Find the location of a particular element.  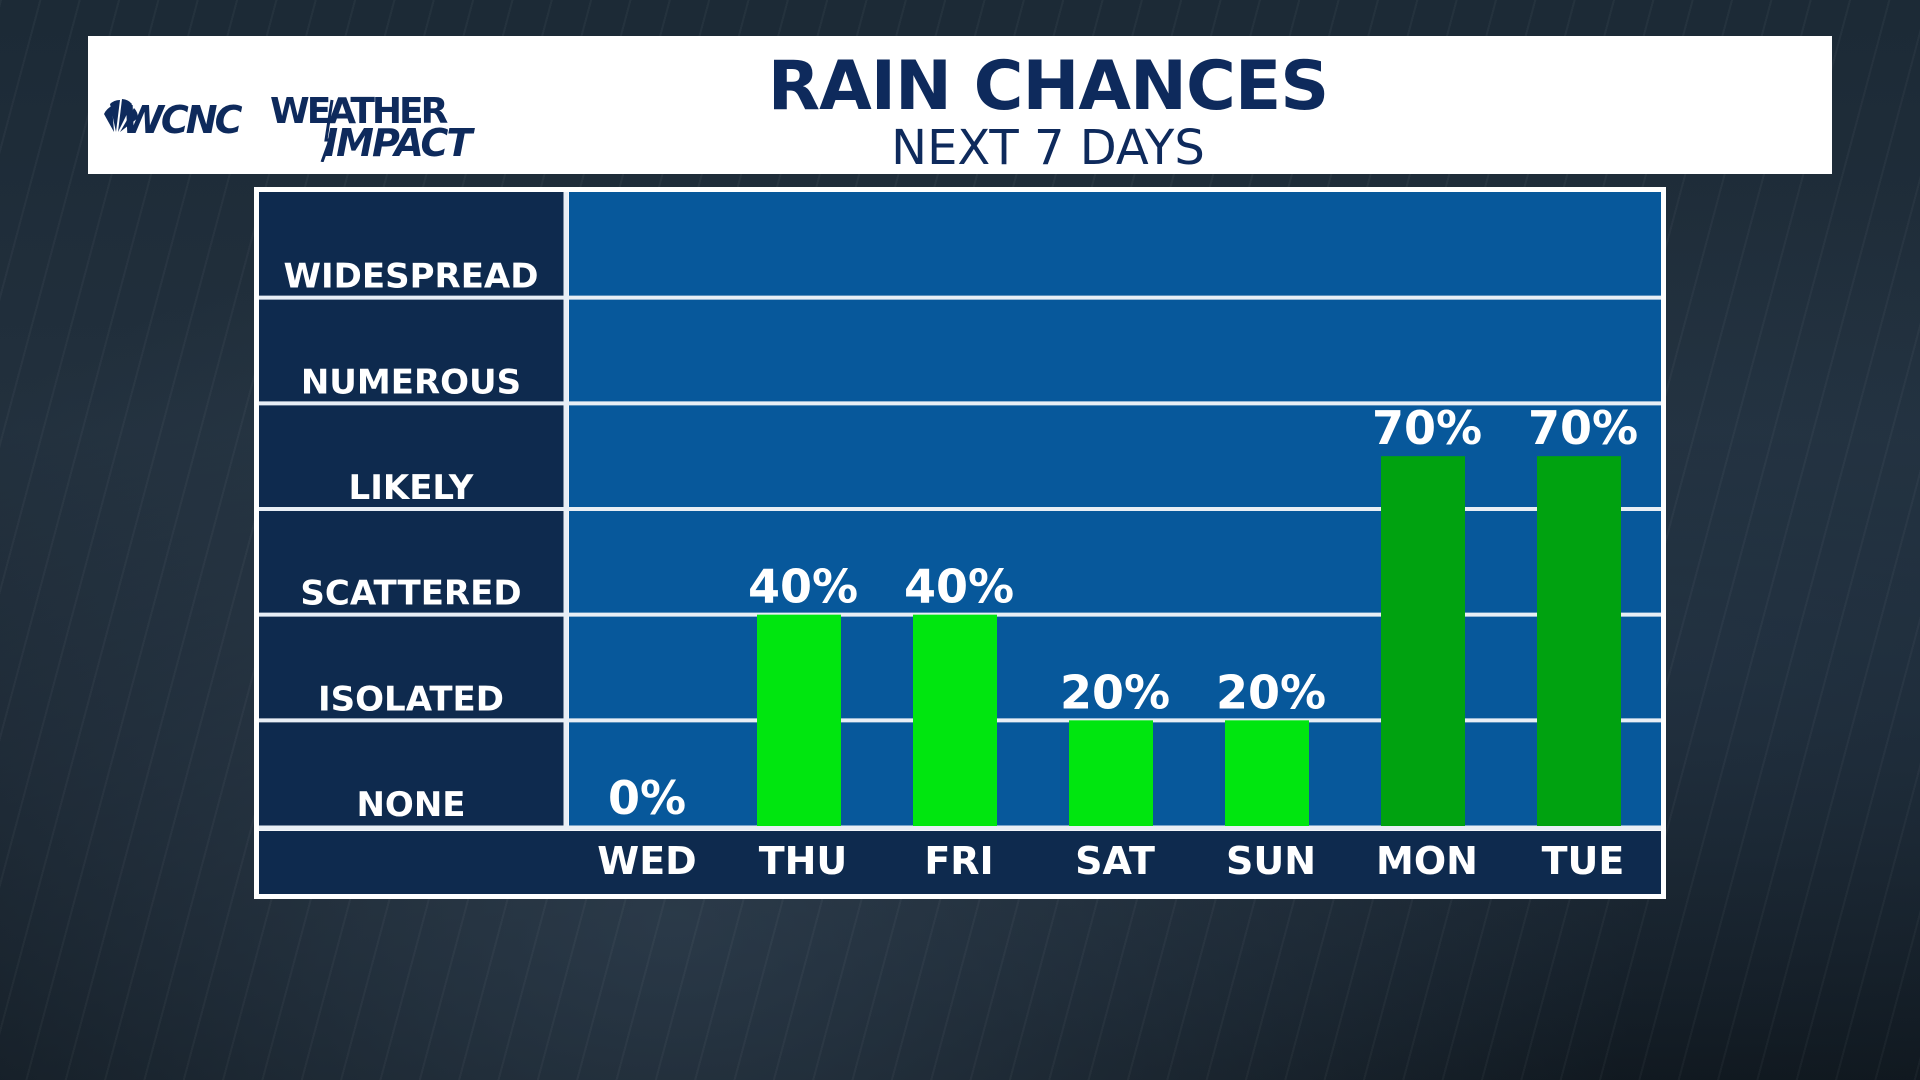

day-label-thu: THU is located at coordinates (803, 861).